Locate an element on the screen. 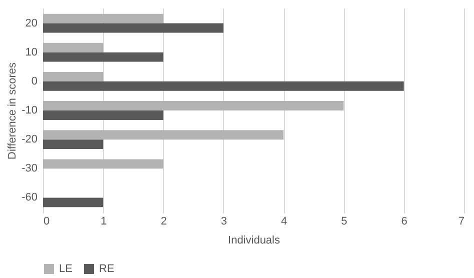 The height and width of the screenshot is (278, 474). x-tick-label: 7 is located at coordinates (461, 222).